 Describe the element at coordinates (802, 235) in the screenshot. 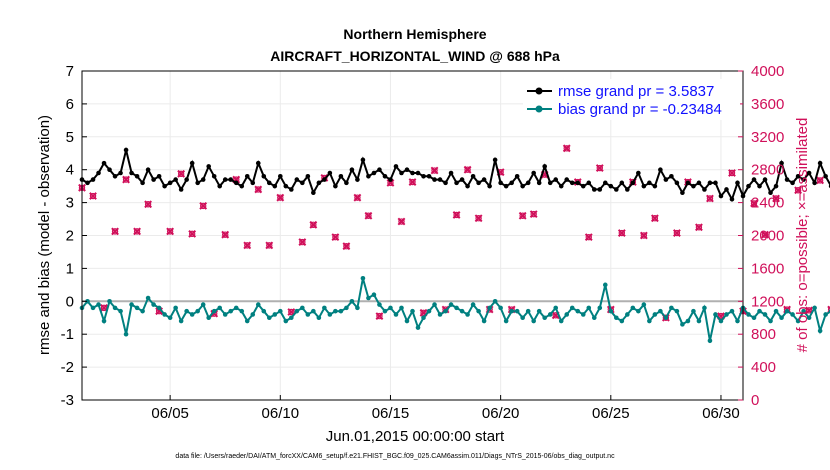

I see `right-y-axis-label: # of obs: o=possible; ×=assimilated` at that location.